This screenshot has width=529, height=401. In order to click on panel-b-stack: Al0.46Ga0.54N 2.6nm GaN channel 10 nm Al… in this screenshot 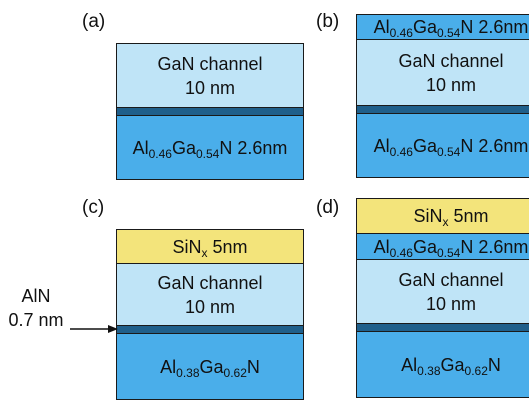, I will do `click(442, 96)`.